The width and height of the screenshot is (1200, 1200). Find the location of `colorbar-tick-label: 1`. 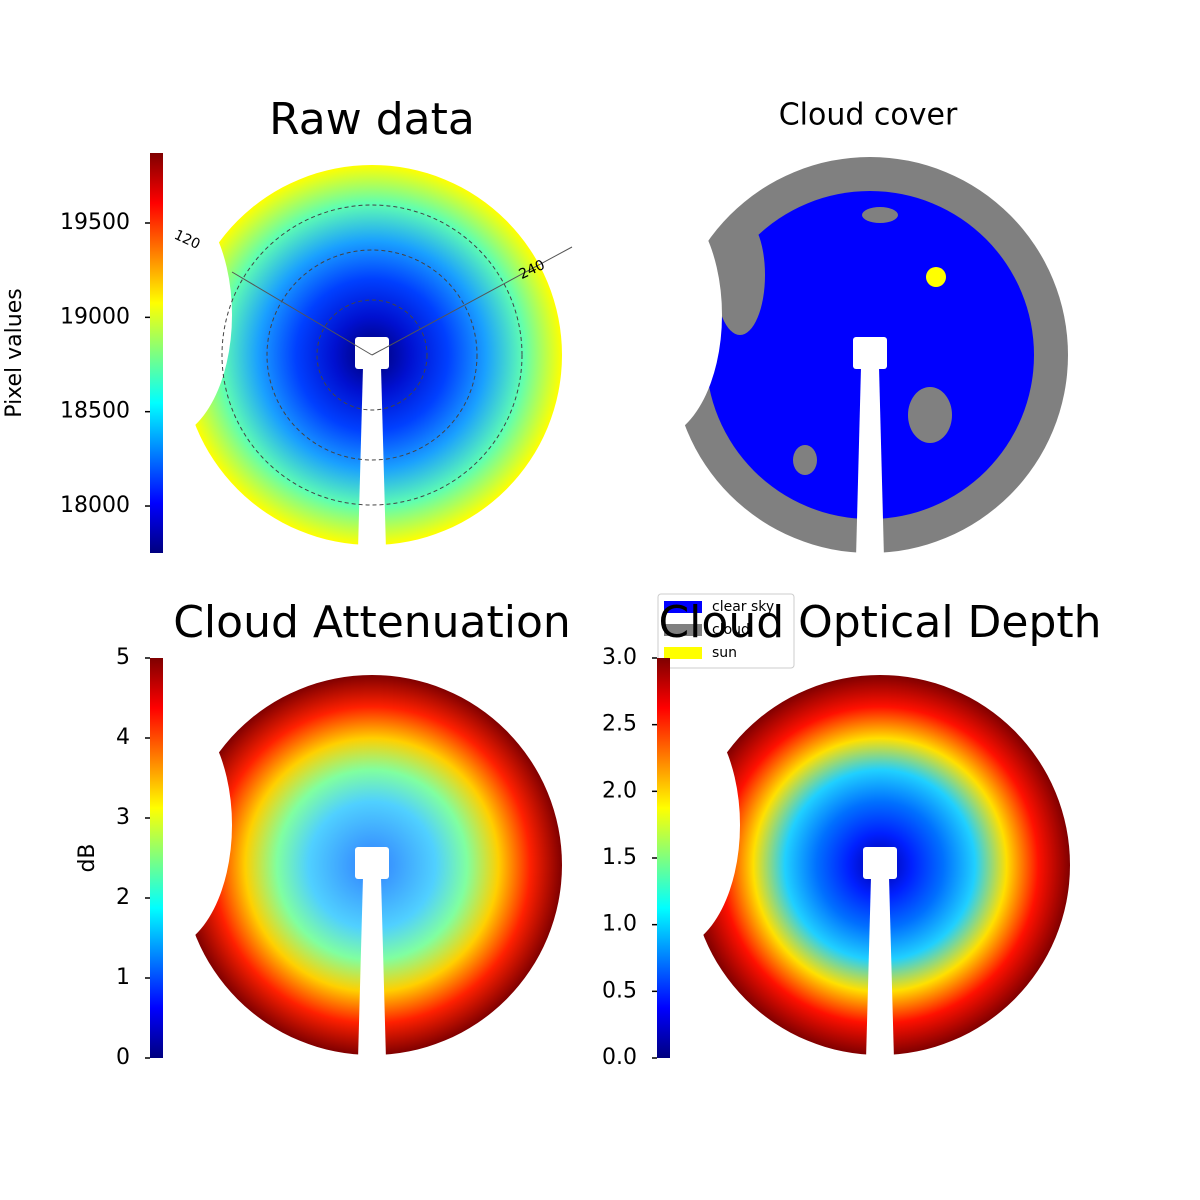

colorbar-tick-label: 1 is located at coordinates (123, 977).